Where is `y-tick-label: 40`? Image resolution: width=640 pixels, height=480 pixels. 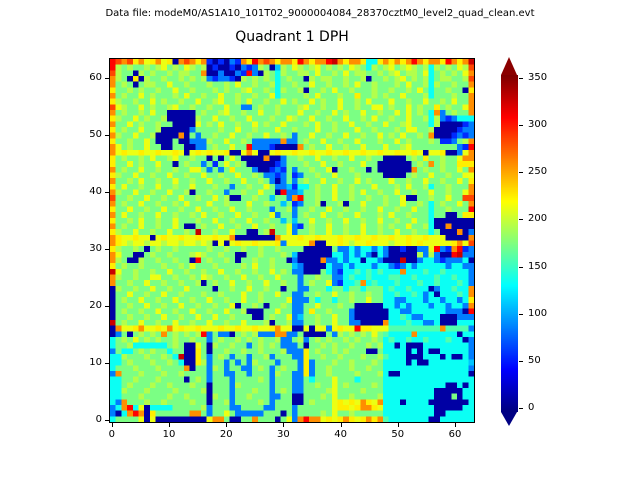
y-tick-label: 40 is located at coordinates (95, 192).